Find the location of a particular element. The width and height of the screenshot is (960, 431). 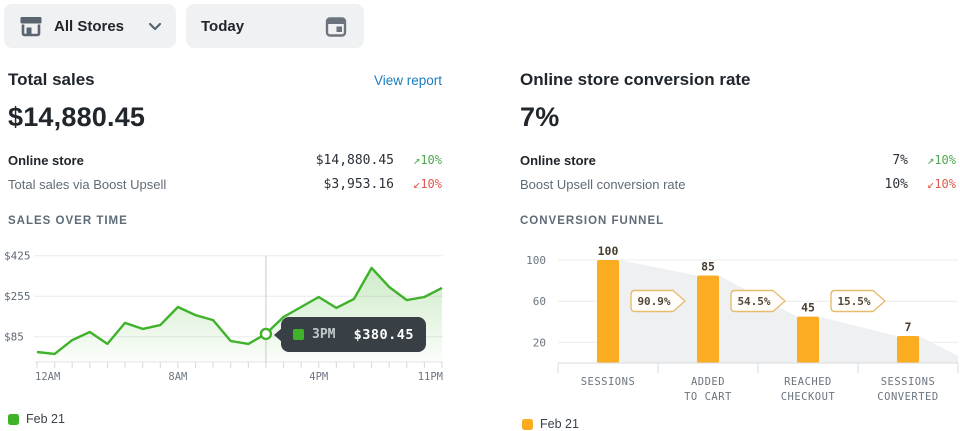

conversion-badge-label: 54.5% is located at coordinates (753, 301).